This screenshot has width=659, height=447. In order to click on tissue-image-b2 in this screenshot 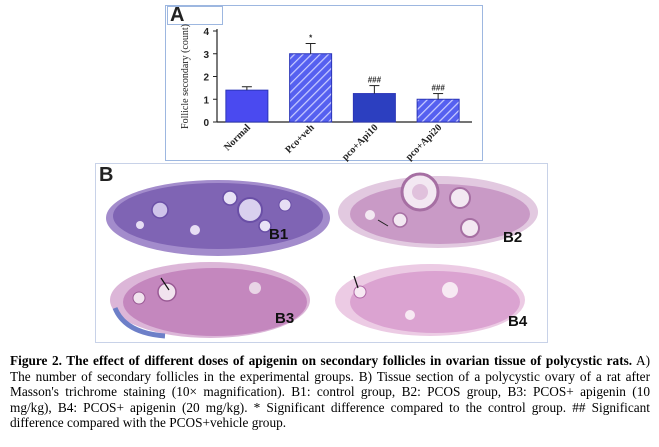, I will do `click(438, 210)`.